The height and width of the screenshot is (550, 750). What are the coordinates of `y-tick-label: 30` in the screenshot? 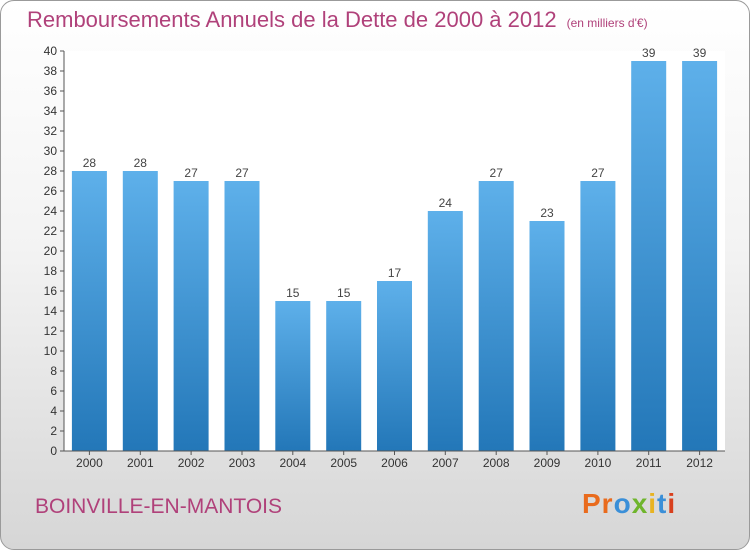 It's located at (51, 151).